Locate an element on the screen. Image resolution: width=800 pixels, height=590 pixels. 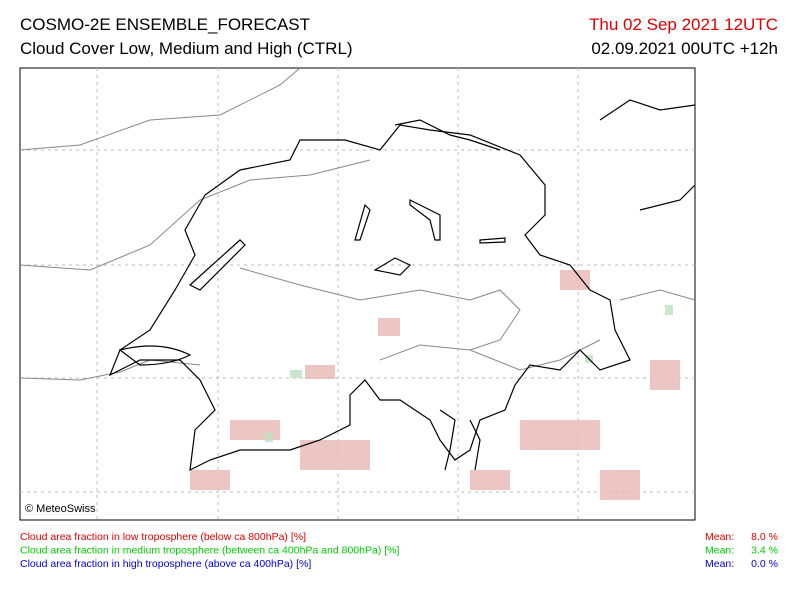
valid-time: Thu 02 Sep 2021 12UTC is located at coordinates (683, 24).